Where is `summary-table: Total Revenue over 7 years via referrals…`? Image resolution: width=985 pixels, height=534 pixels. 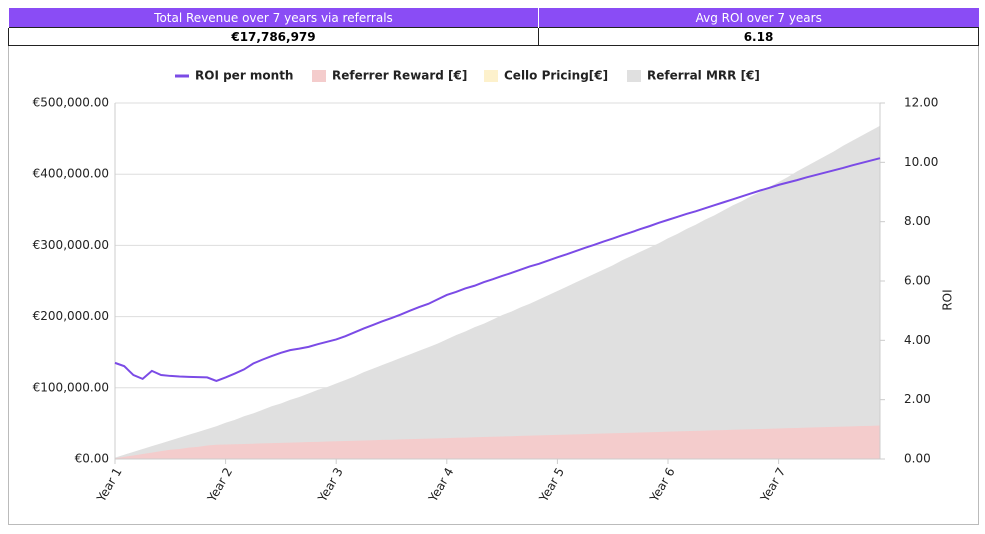
summary-table: Total Revenue over 7 years via referrals… is located at coordinates (493, 27).